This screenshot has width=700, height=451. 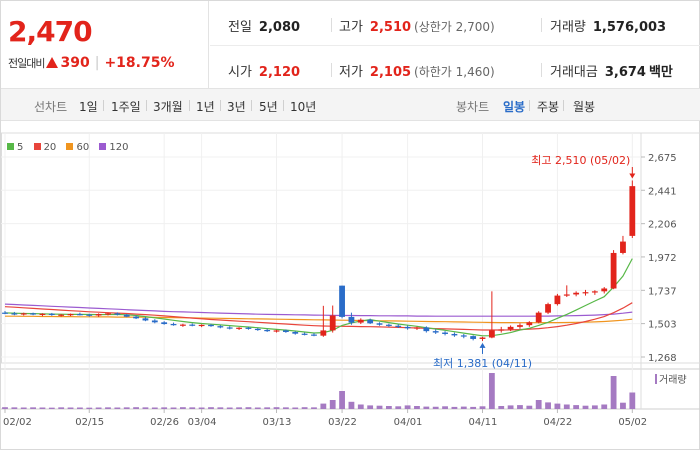 What do you see at coordinates (662, 325) in the screenshot?
I see `y-tick-label: 1,503` at bounding box center [662, 325].